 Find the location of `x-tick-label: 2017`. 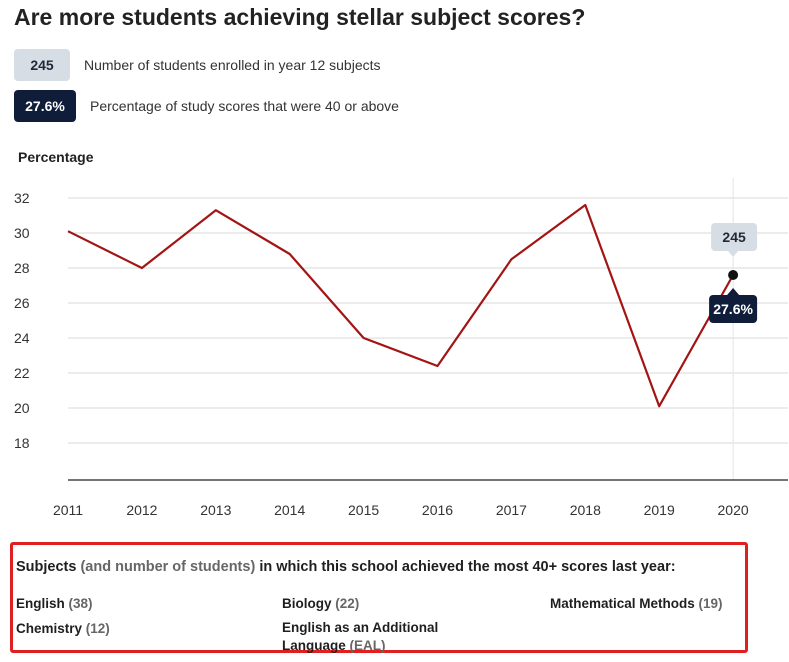

x-tick-label: 2017 is located at coordinates (511, 510).